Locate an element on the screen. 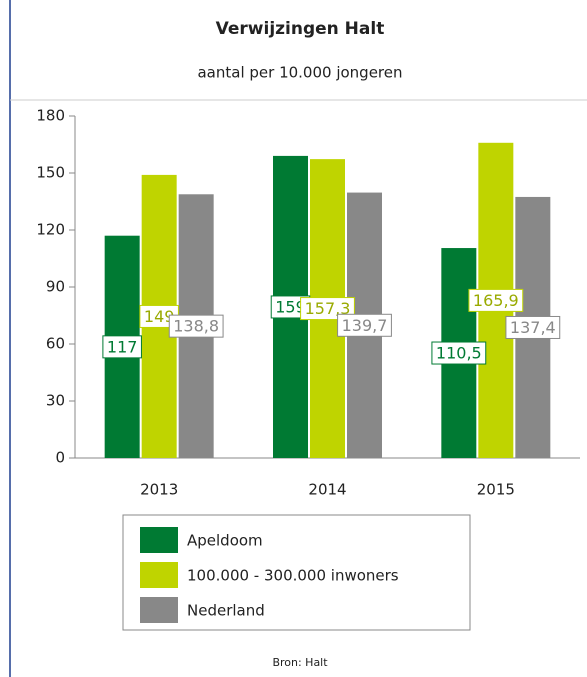  y-tick-label: 30 is located at coordinates (55, 401).